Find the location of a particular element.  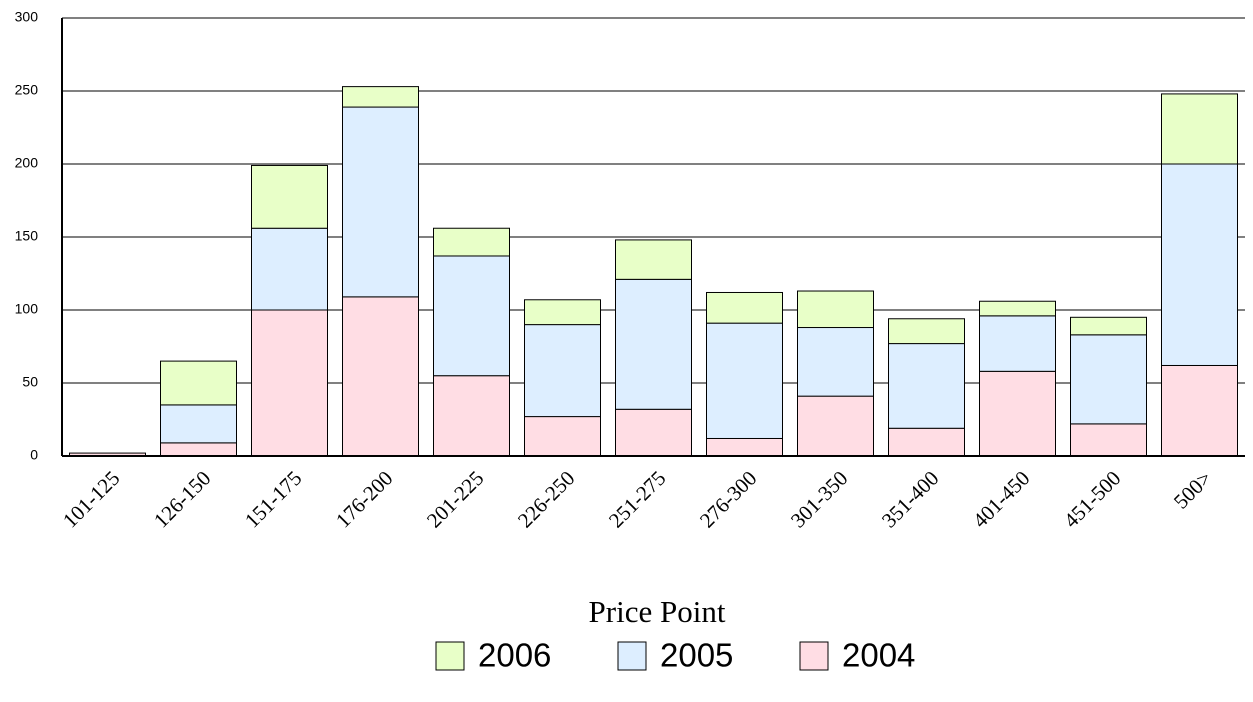

y-tick-label: 300 is located at coordinates (27, 17).